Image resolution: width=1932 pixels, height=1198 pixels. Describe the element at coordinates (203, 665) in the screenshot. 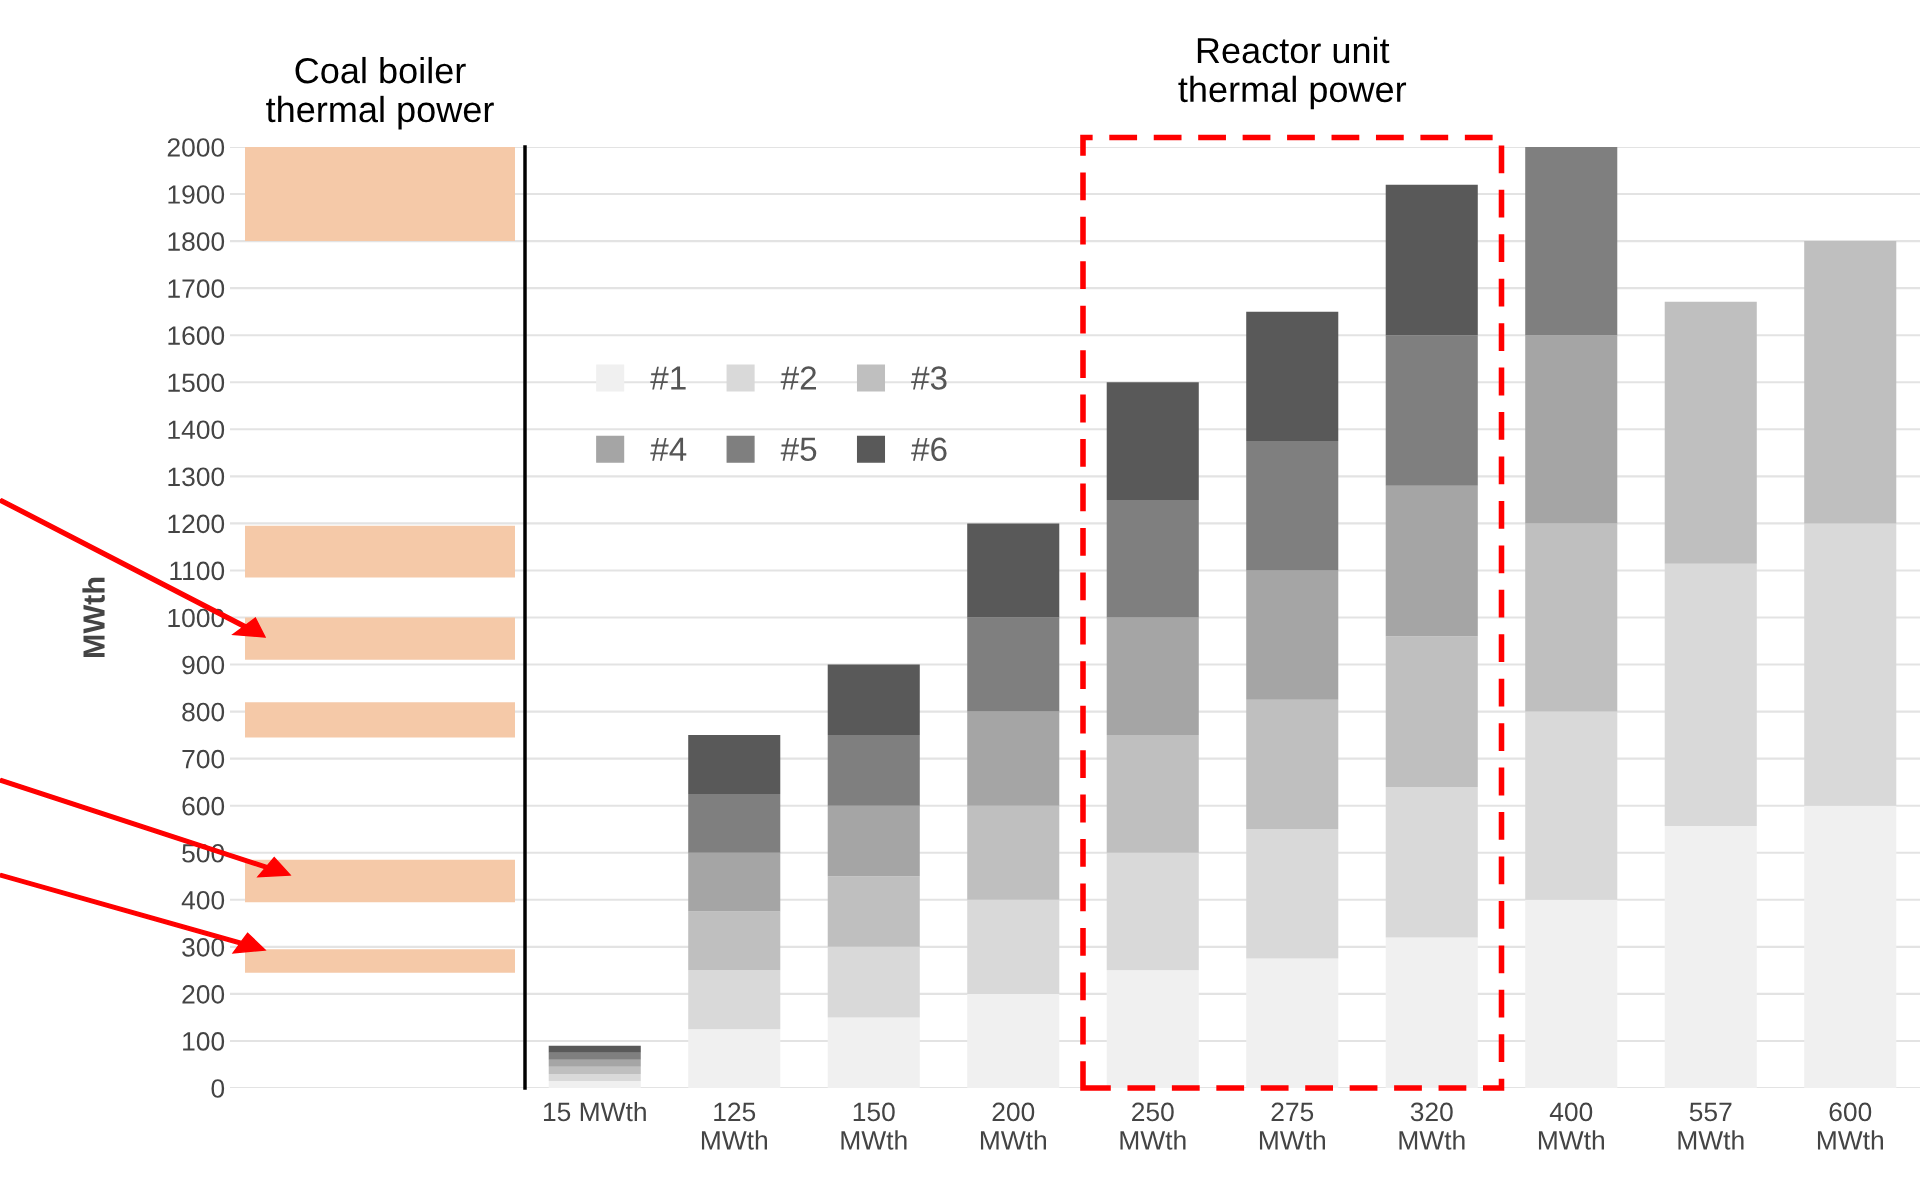

I see `y-tick-label: 900` at that location.